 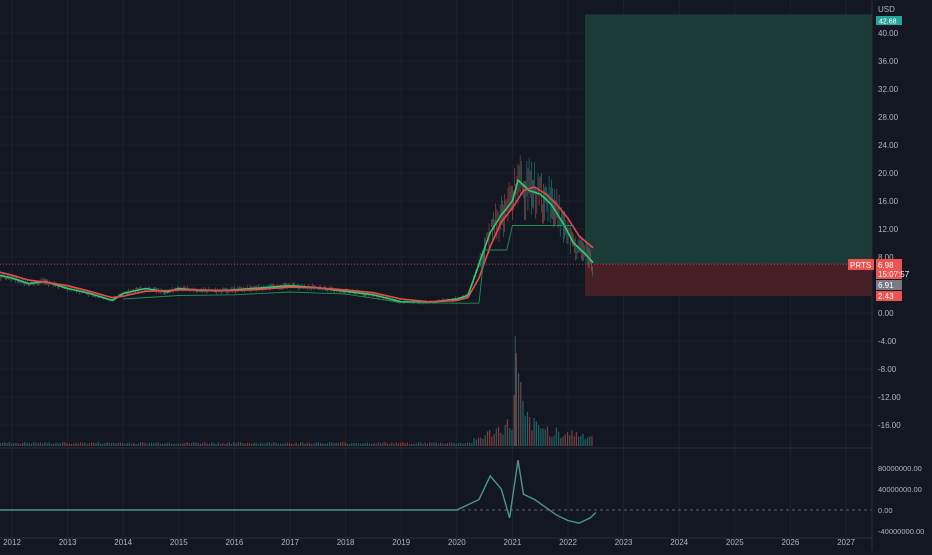 I want to click on osc-tick-label: -40000000.00, so click(x=901, y=531).